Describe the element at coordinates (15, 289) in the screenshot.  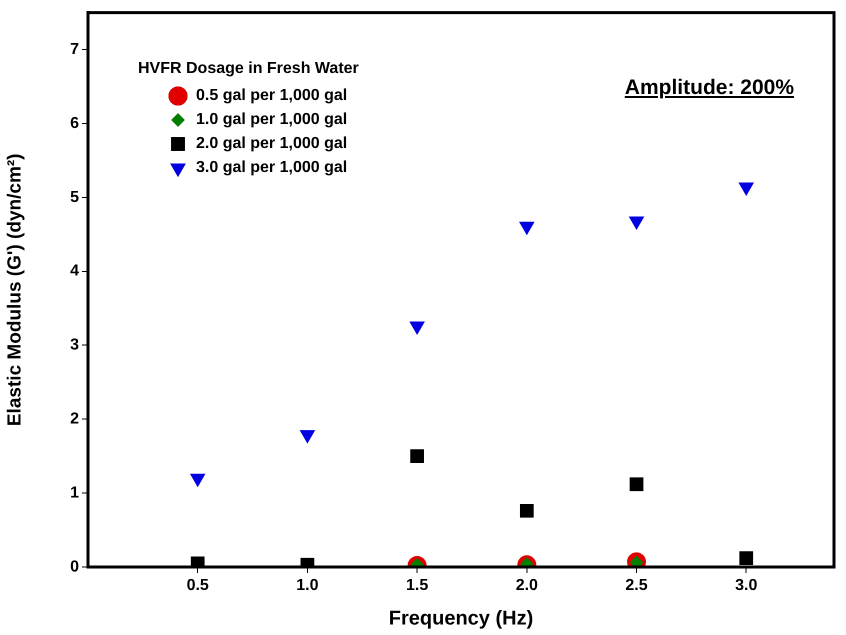
I see `y-axis-title: Elastic Modulus (G') (dyn/cm²)` at that location.